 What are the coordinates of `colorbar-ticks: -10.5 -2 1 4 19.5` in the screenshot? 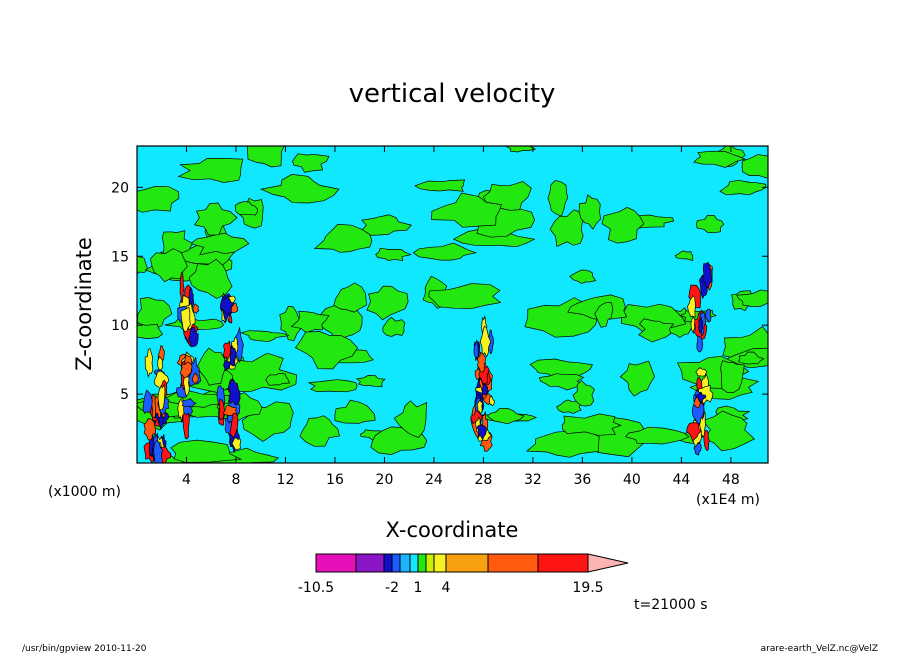 It's located at (451, 588).